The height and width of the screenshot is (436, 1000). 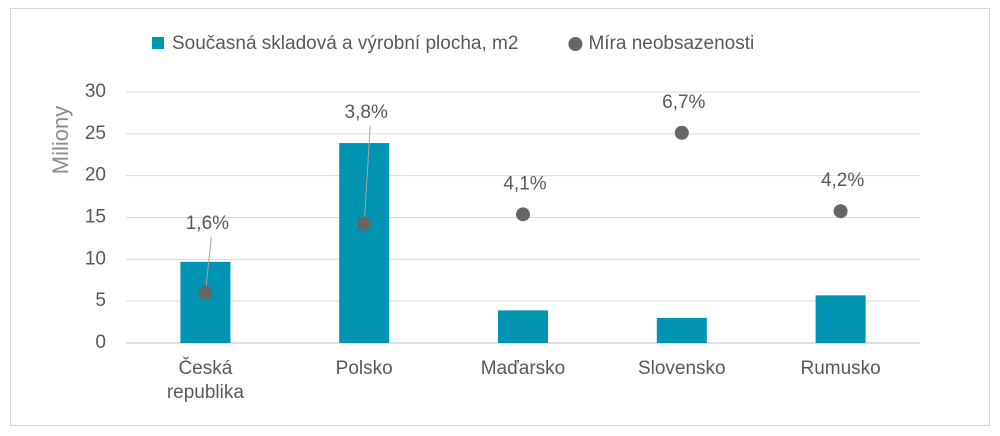 What do you see at coordinates (95, 91) in the screenshot?
I see `y-tick-label: 30` at bounding box center [95, 91].